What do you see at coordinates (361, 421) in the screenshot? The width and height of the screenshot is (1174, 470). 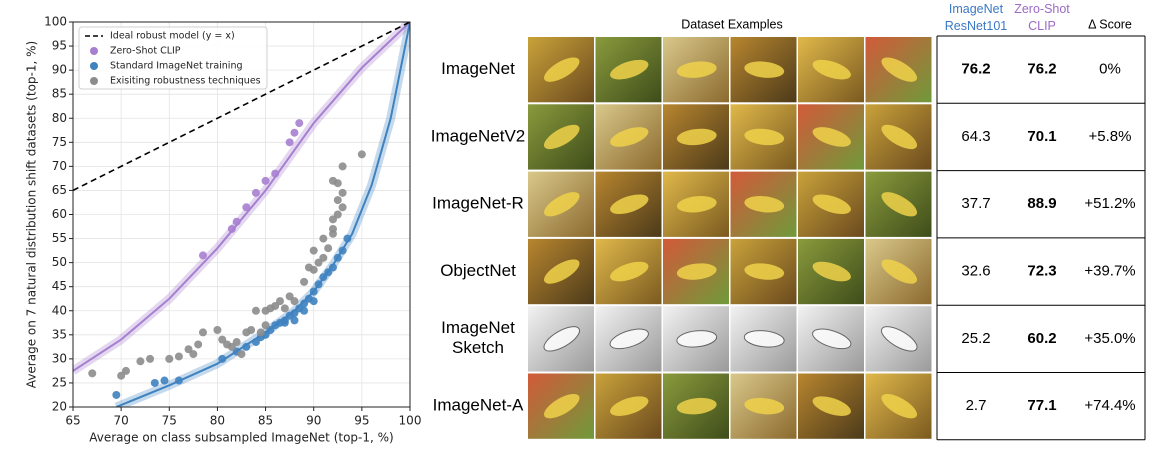 I see `x-tick-label: 95` at bounding box center [361, 421].